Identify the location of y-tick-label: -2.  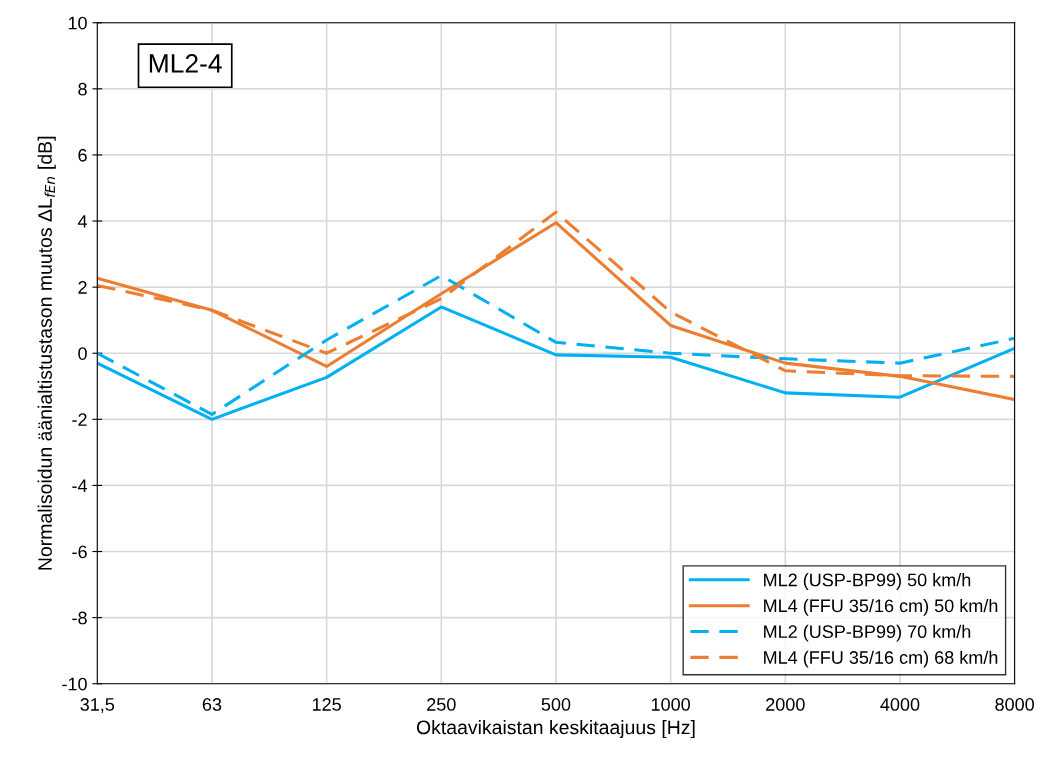
(79, 419).